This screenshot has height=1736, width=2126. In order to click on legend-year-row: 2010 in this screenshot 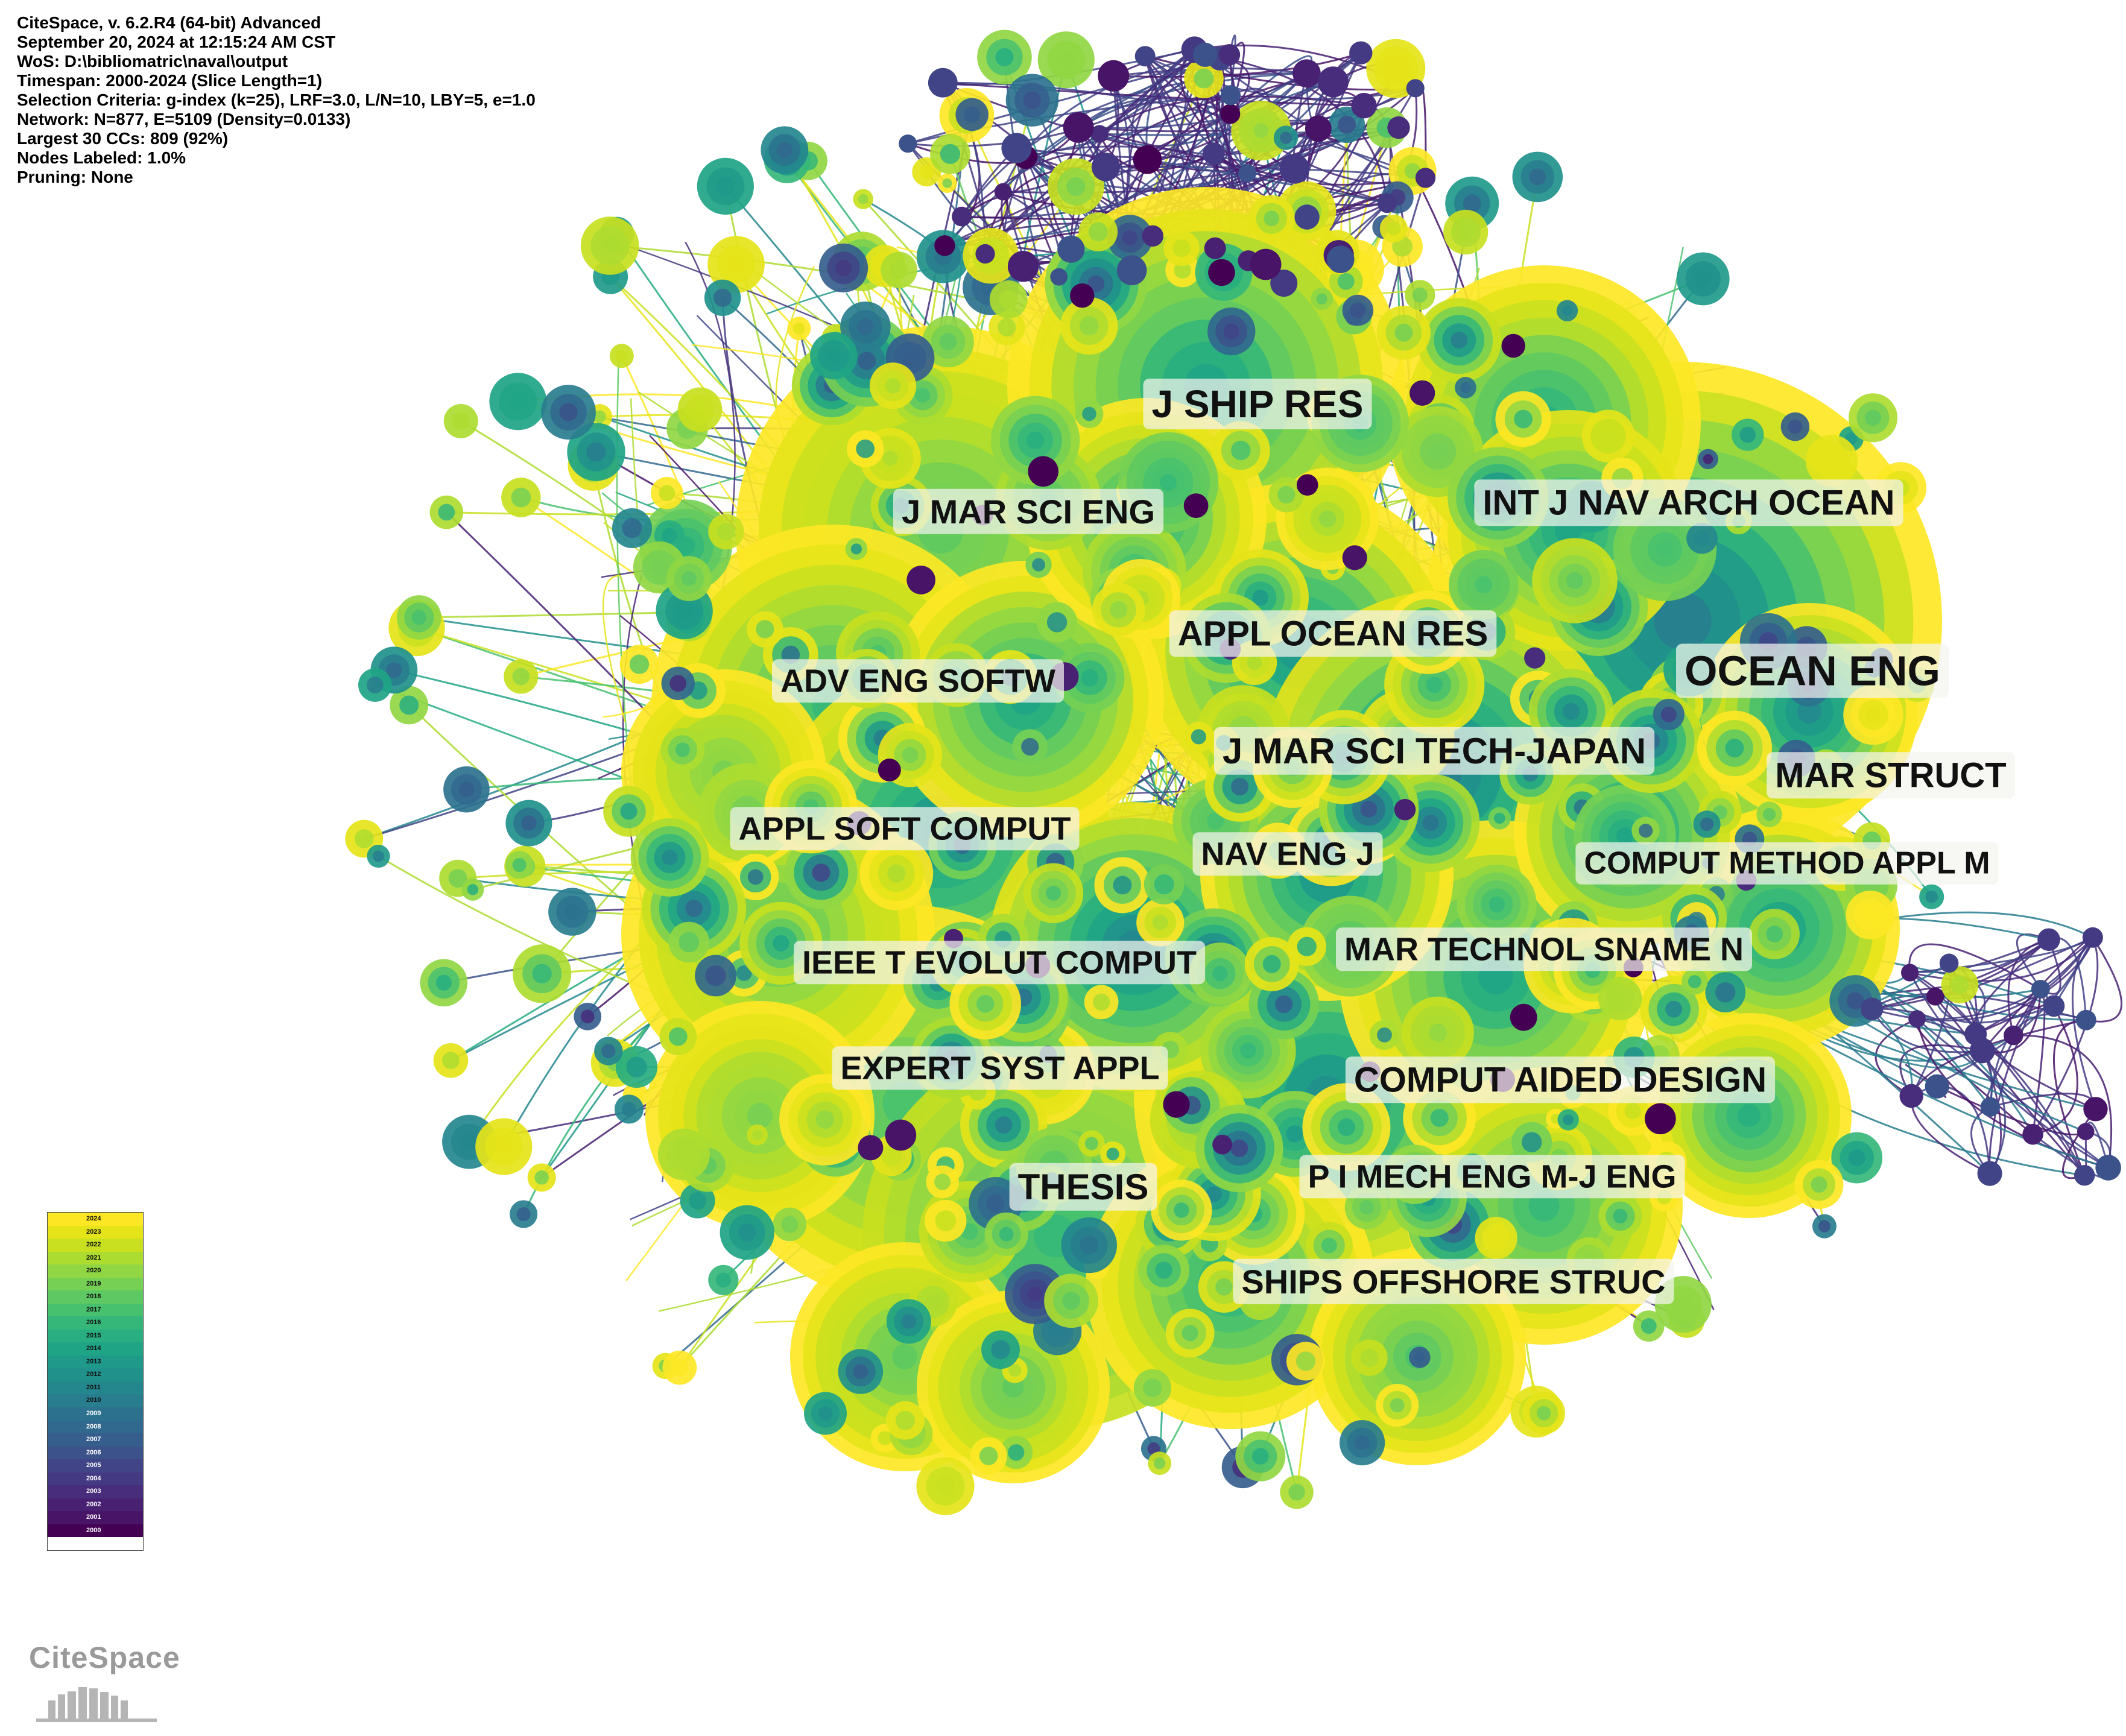, I will do `click(95, 1400)`.